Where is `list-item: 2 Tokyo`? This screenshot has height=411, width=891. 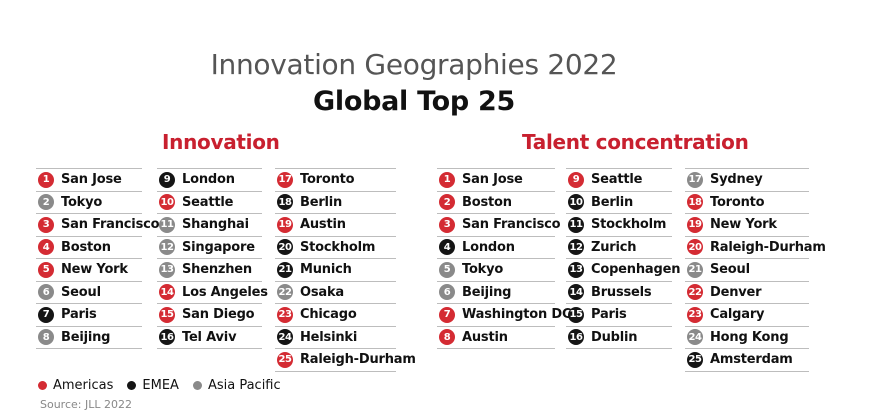 list-item: 2 Tokyo is located at coordinates (89, 202).